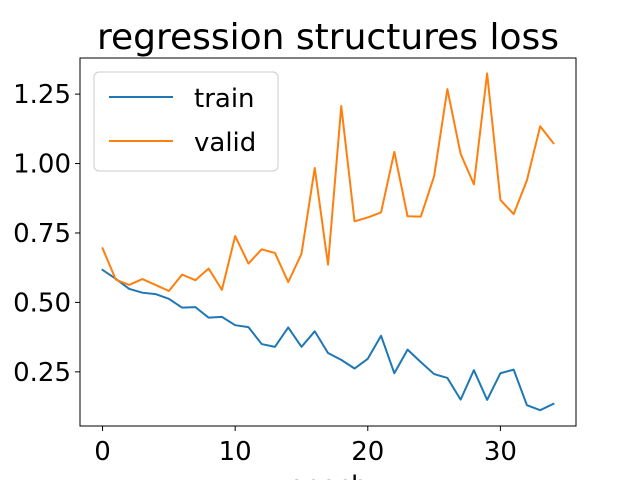 This screenshot has height=480, width=640. I want to click on x-tick-label: 10, so click(235, 452).